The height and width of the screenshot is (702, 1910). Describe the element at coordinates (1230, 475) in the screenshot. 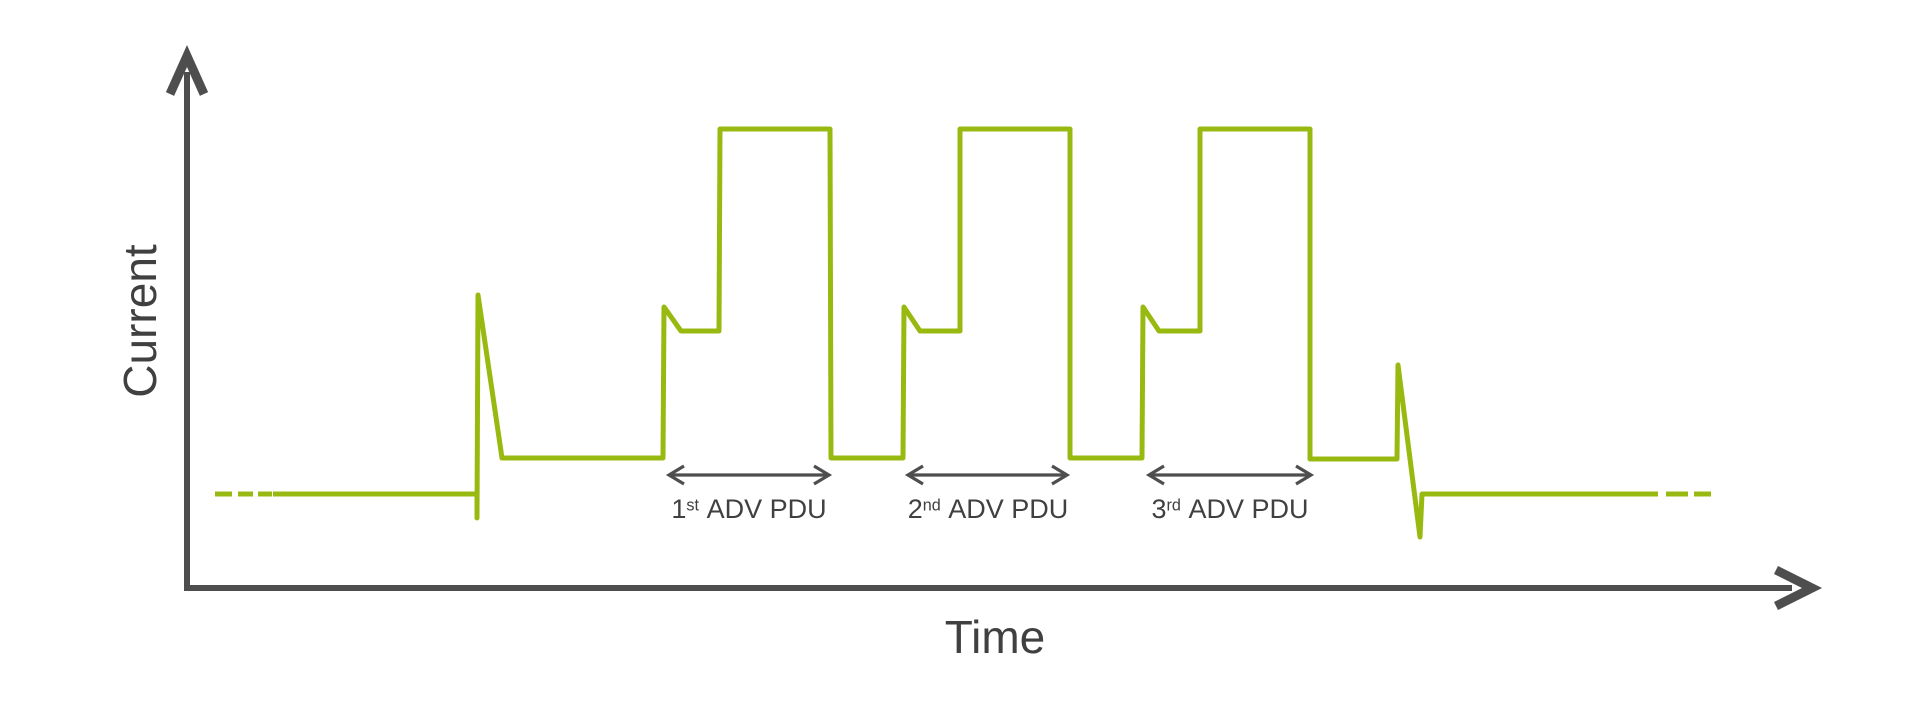

I see `adv-pdu-3-duration-arrow` at that location.